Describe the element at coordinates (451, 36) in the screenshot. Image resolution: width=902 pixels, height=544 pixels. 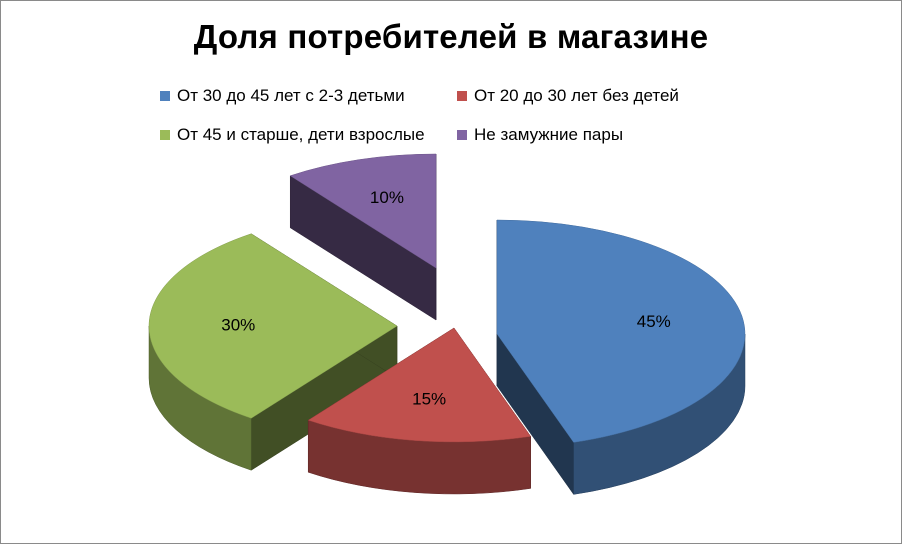
I see `chart-title: Доля потребителей в магазине` at that location.